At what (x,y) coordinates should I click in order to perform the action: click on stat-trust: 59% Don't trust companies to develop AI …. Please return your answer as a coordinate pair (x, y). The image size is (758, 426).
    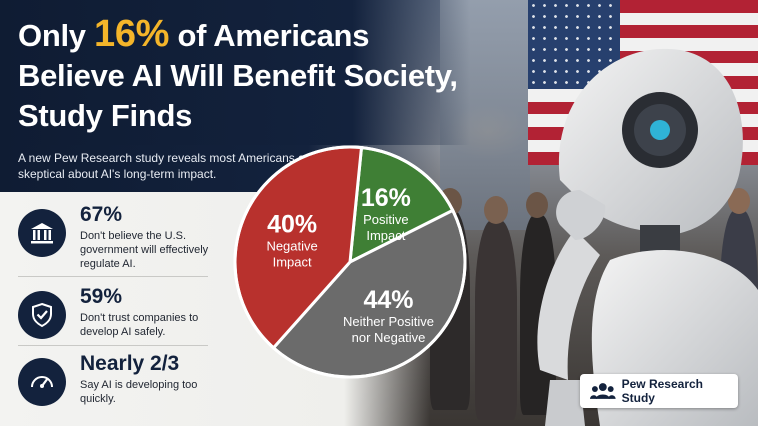
    Looking at the image, I should click on (115, 320).